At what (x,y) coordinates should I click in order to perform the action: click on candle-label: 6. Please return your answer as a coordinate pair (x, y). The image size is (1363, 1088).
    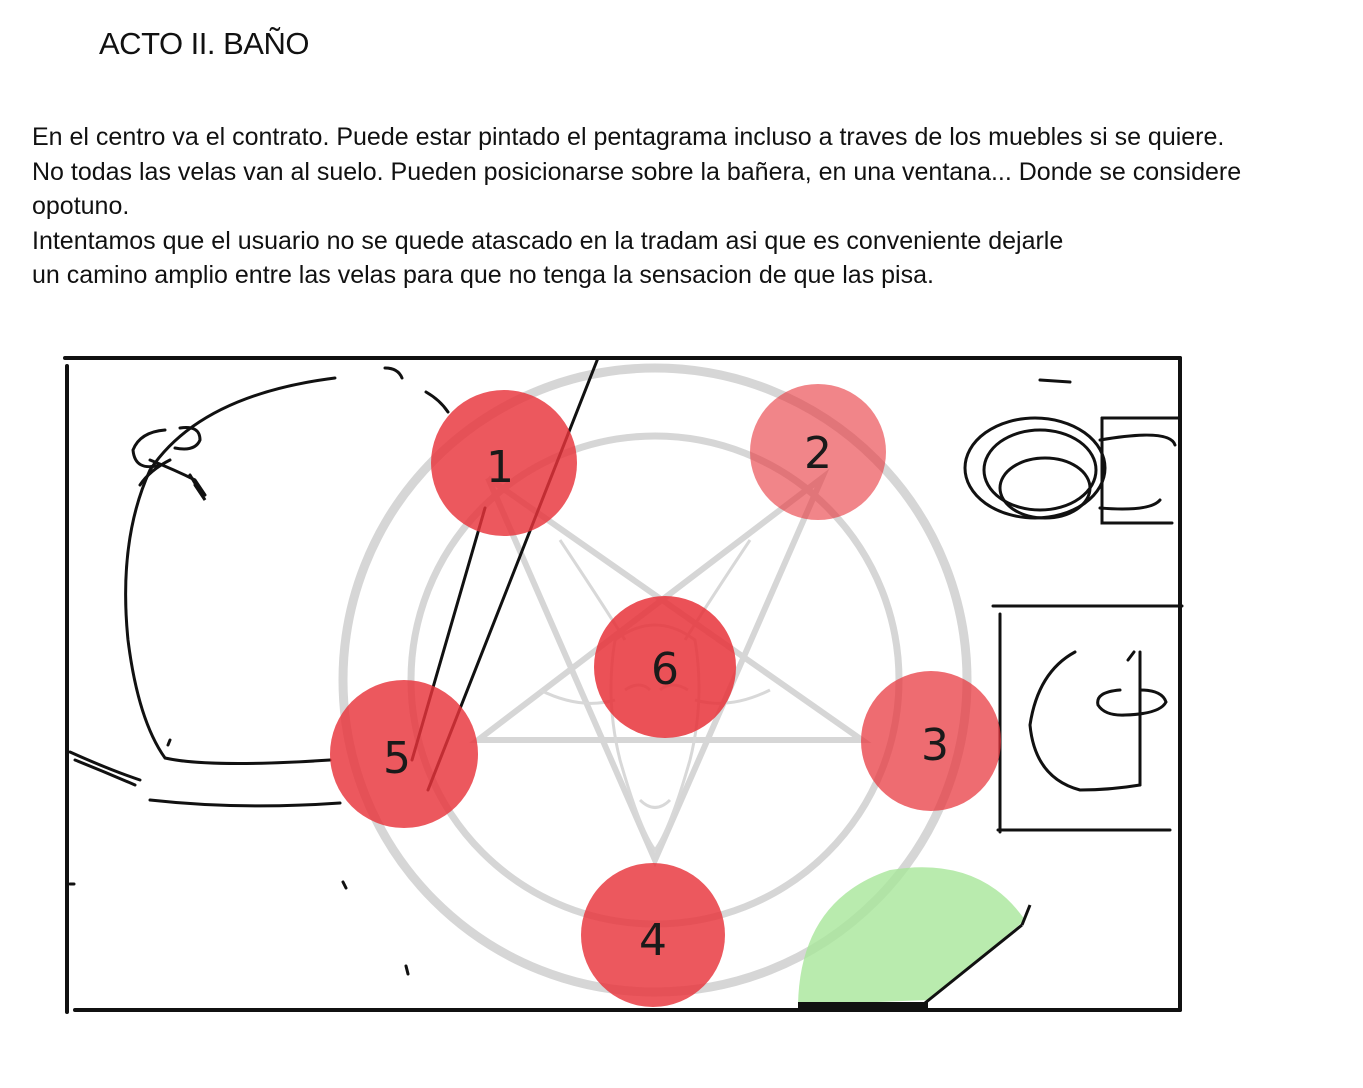
    Looking at the image, I should click on (665, 669).